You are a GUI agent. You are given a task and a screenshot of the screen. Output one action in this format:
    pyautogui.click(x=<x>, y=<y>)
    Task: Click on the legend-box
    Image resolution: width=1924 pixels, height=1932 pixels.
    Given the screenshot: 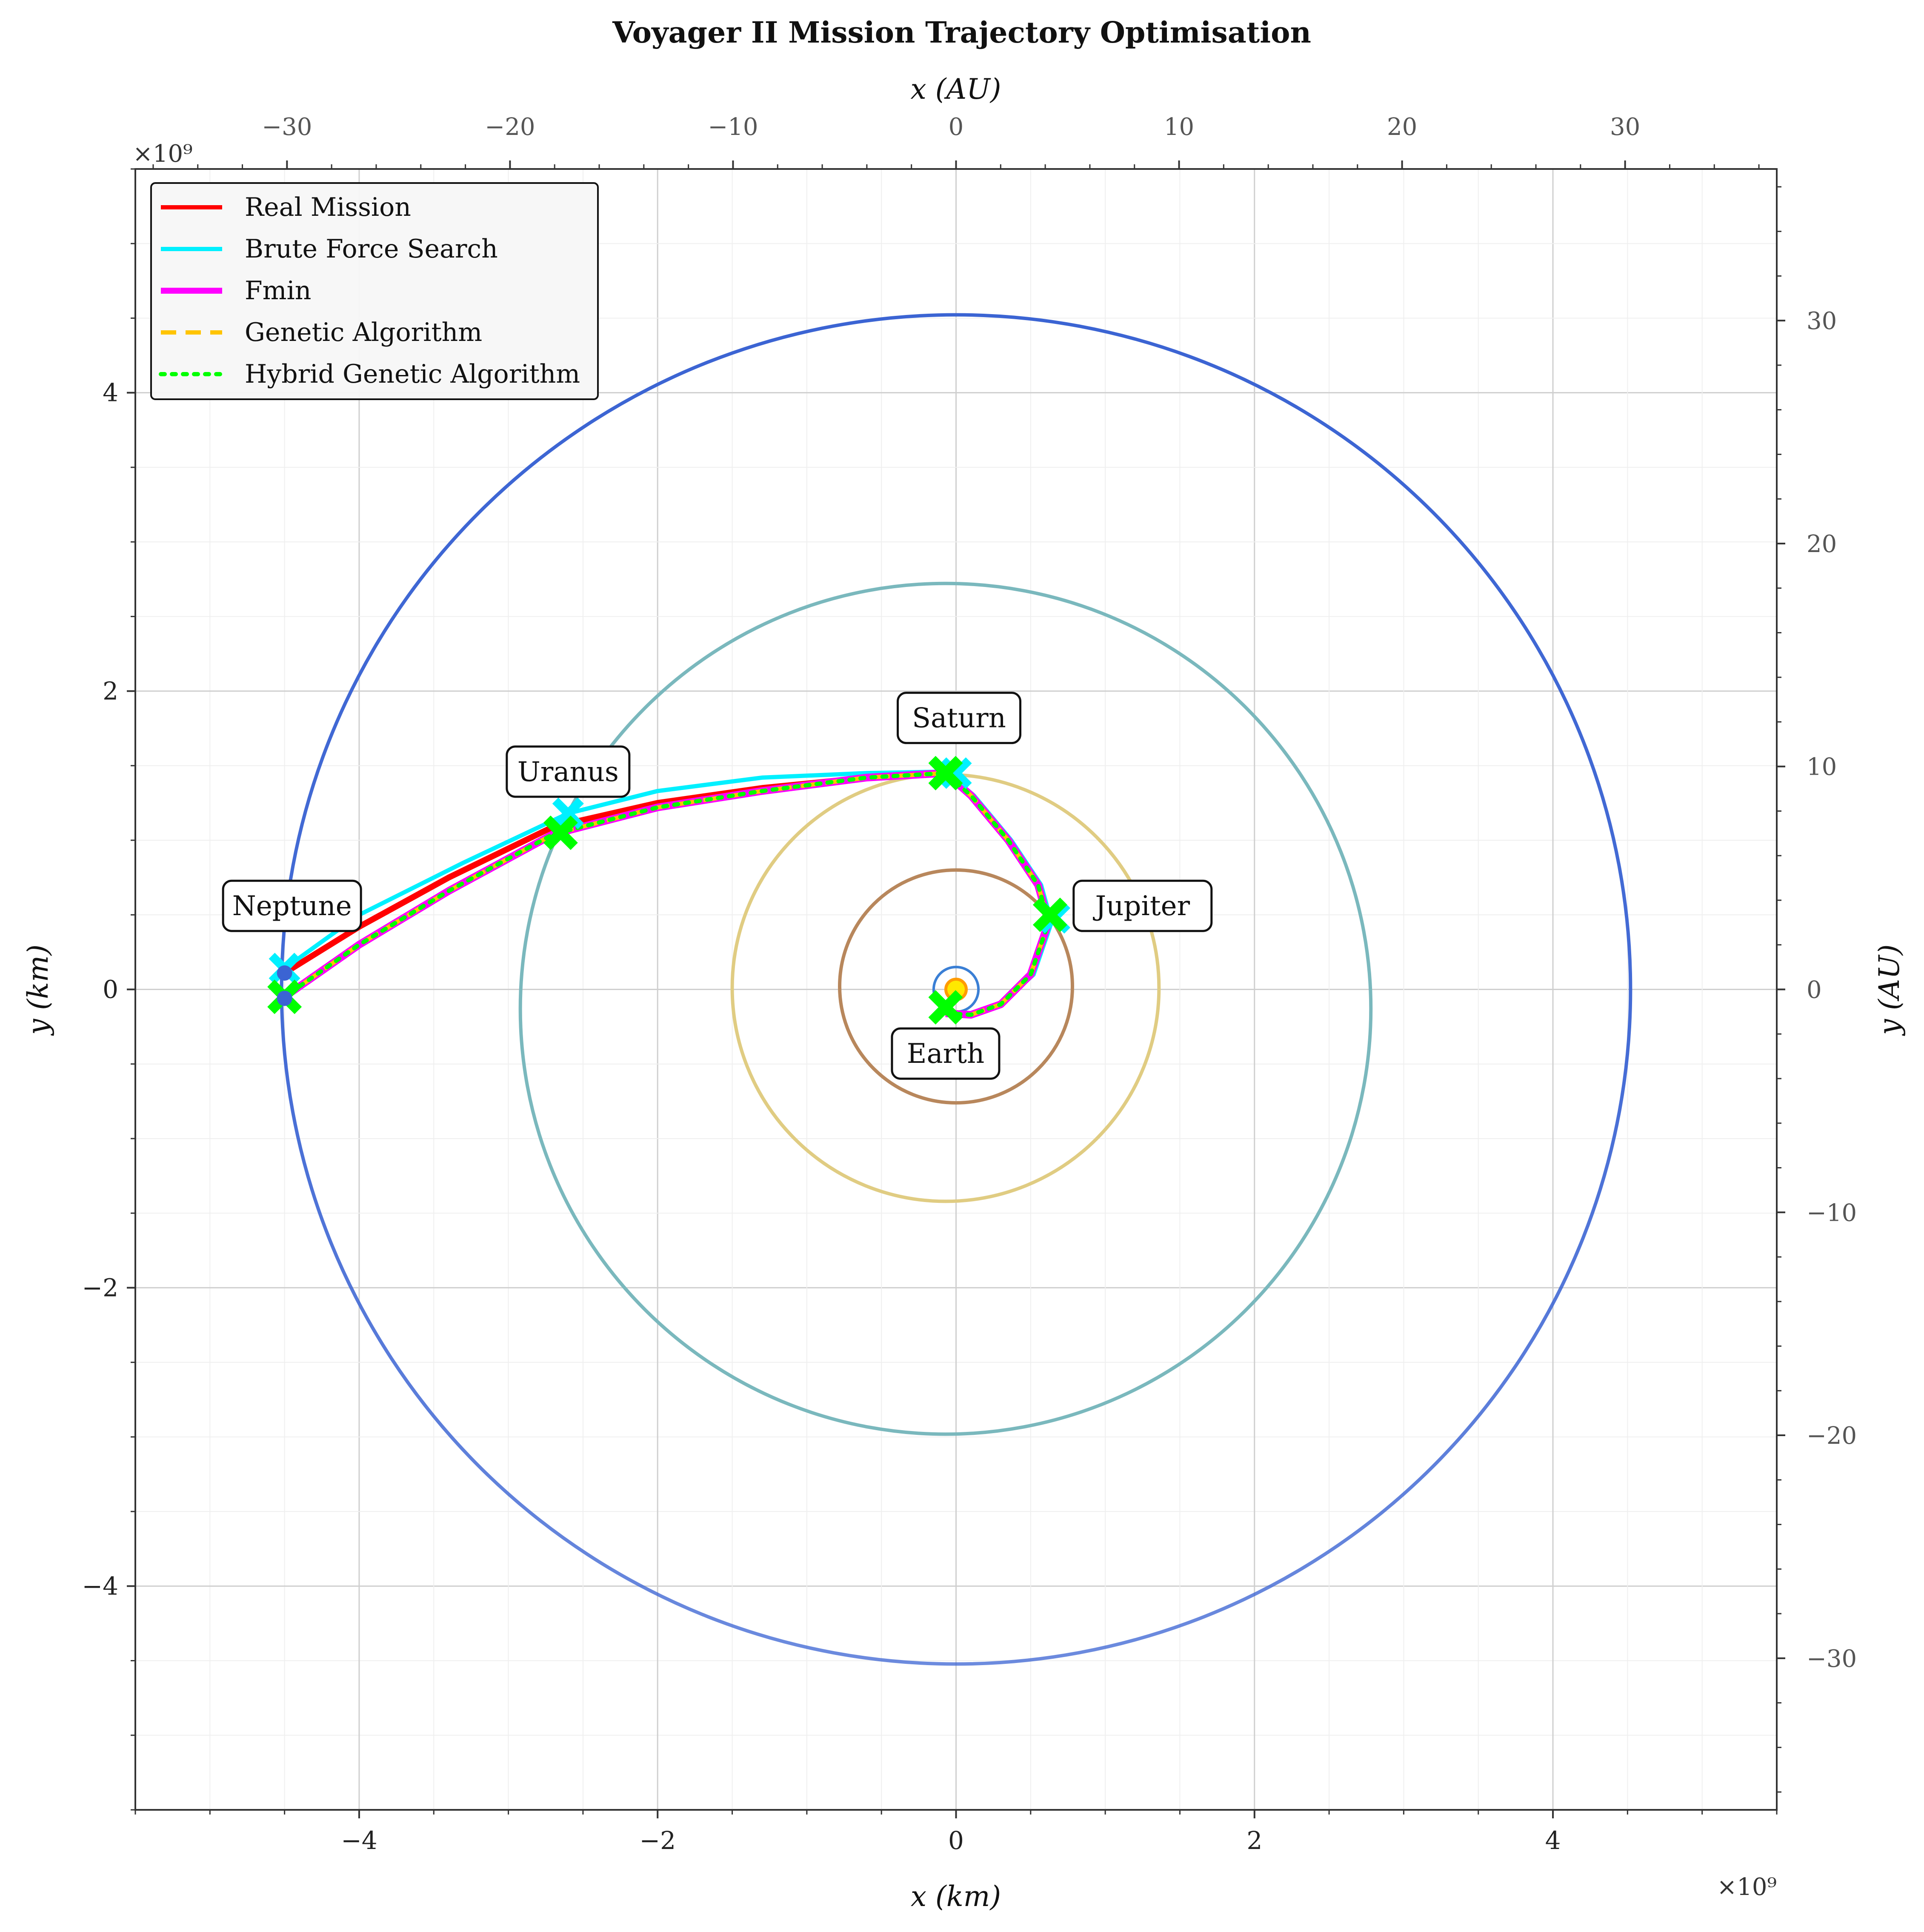 What is the action you would take?
    pyautogui.click(x=374, y=291)
    